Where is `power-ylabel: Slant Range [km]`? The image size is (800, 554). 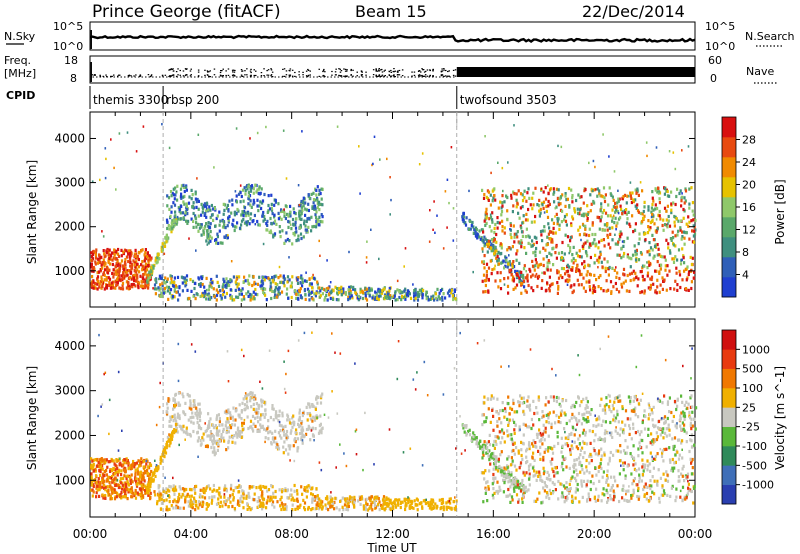
power-ylabel: Slant Range [km] is located at coordinates (32, 212).